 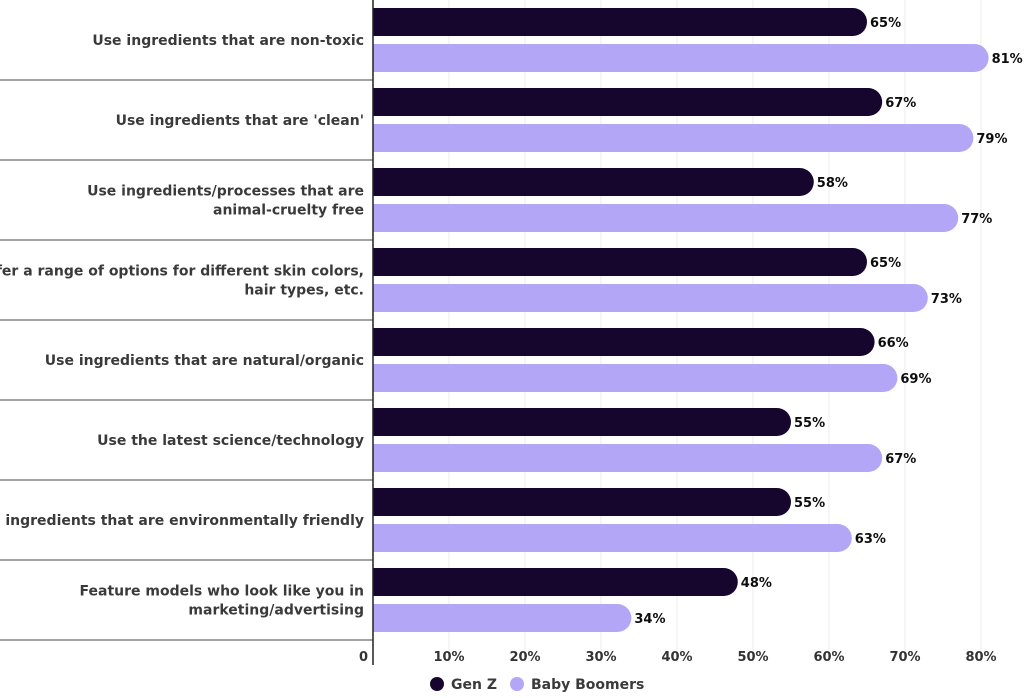 I want to click on data-label: 73%, so click(x=946, y=299).